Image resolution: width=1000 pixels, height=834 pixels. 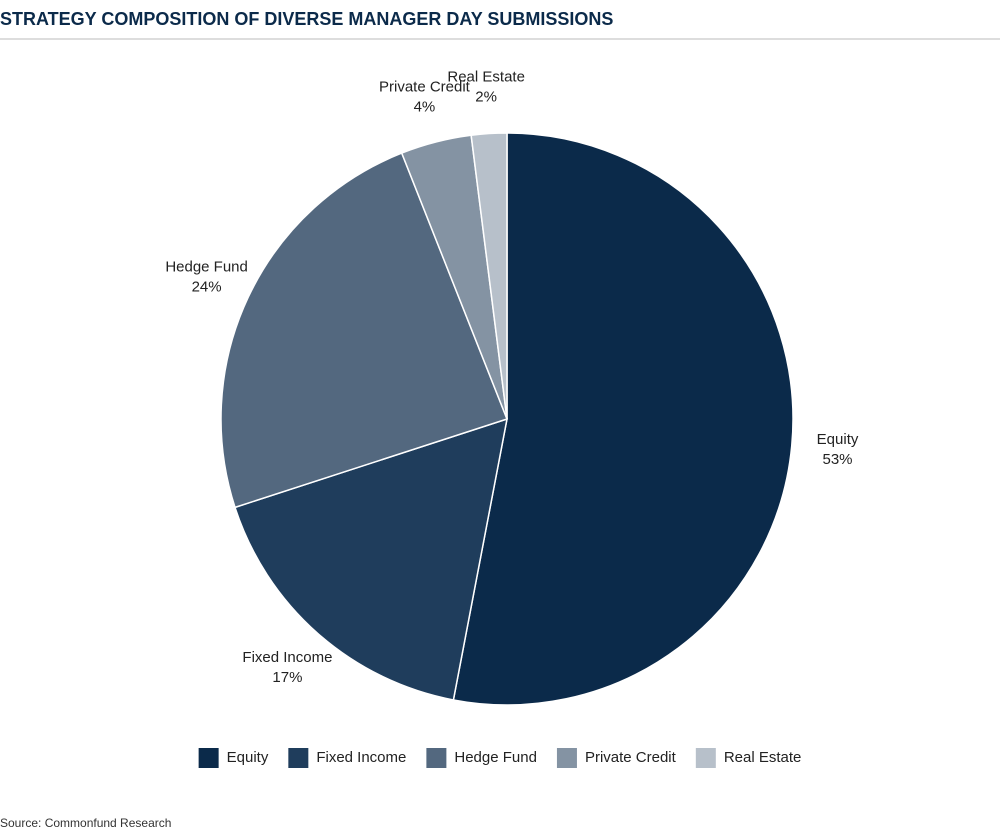 What do you see at coordinates (838, 439) in the screenshot?
I see `slice-label: Equity` at bounding box center [838, 439].